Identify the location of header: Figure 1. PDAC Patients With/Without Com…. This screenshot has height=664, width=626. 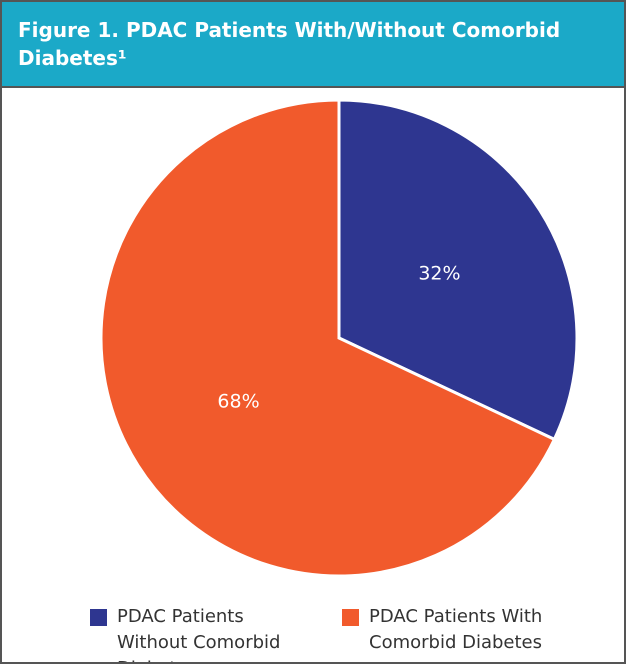
(313, 45).